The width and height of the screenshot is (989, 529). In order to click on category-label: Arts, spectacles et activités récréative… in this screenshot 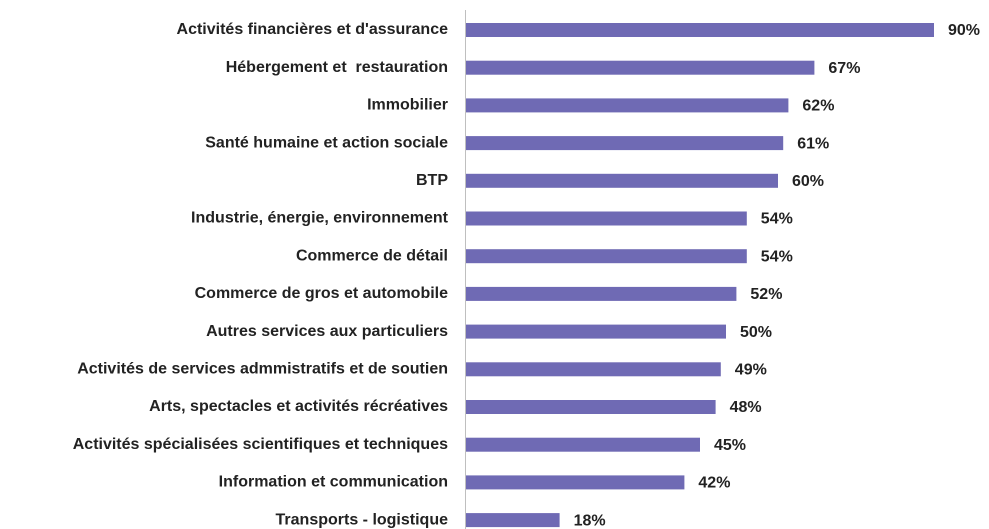, I will do `click(298, 406)`.